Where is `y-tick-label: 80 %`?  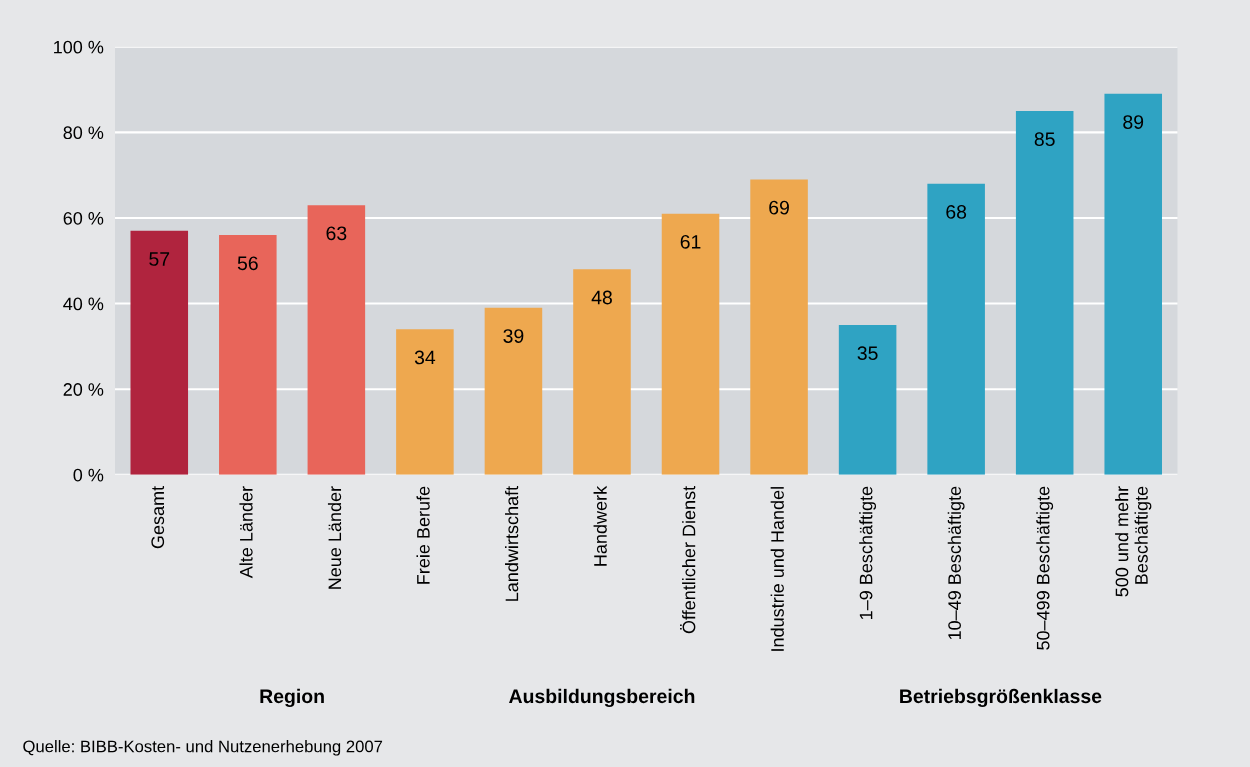 y-tick-label: 80 % is located at coordinates (83, 133).